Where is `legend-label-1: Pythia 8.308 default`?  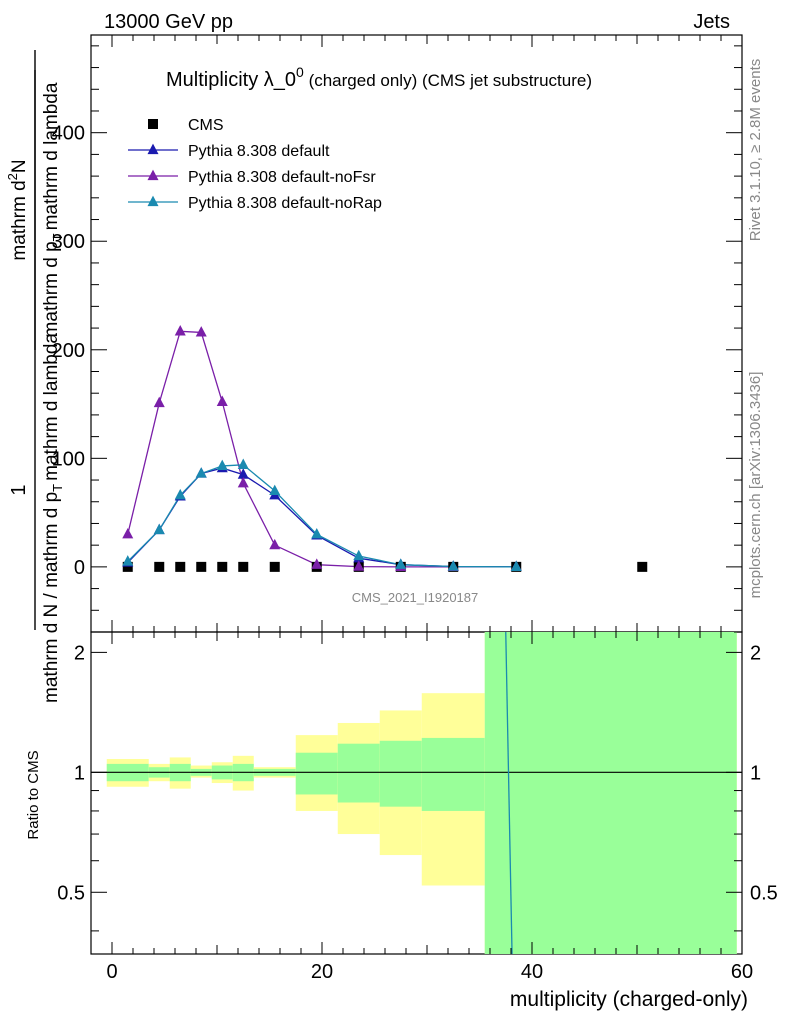 legend-label-1: Pythia 8.308 default is located at coordinates (259, 151).